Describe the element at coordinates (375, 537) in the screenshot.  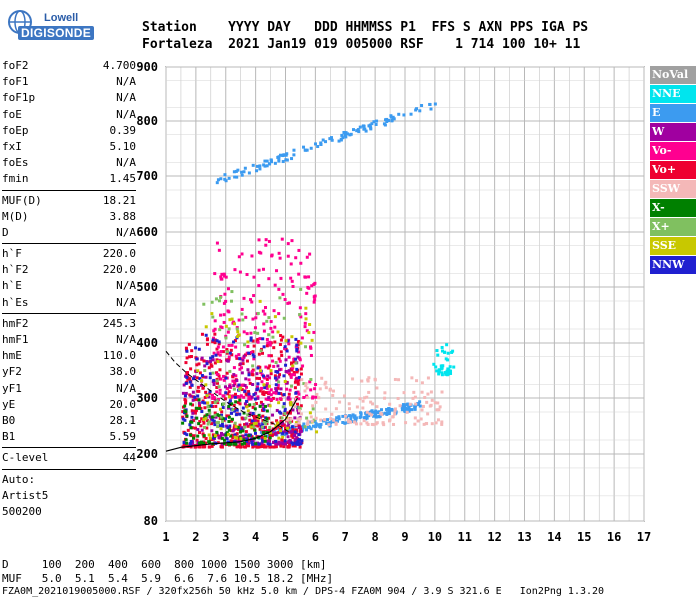
I see `x-tick-label: 8` at that location.